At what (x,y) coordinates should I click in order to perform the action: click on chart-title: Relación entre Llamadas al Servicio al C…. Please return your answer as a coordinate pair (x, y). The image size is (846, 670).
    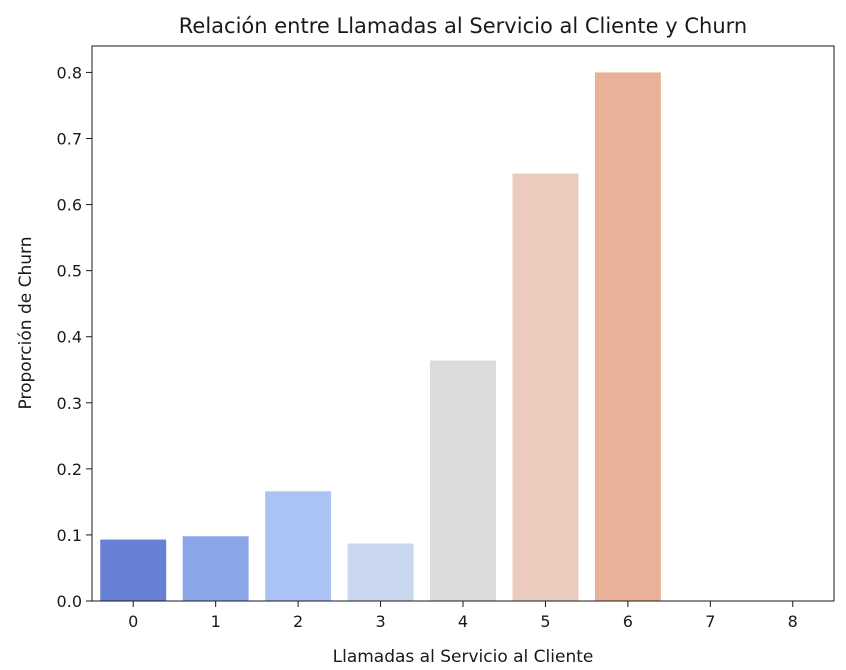
    Looking at the image, I should click on (463, 26).